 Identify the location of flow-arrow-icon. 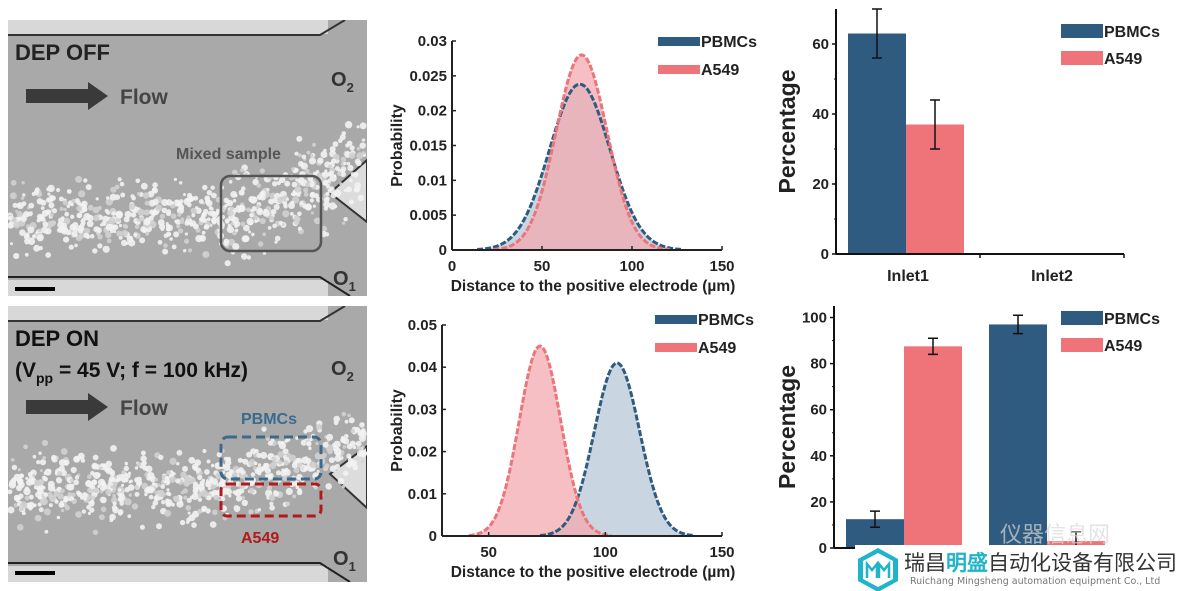
(67, 96).